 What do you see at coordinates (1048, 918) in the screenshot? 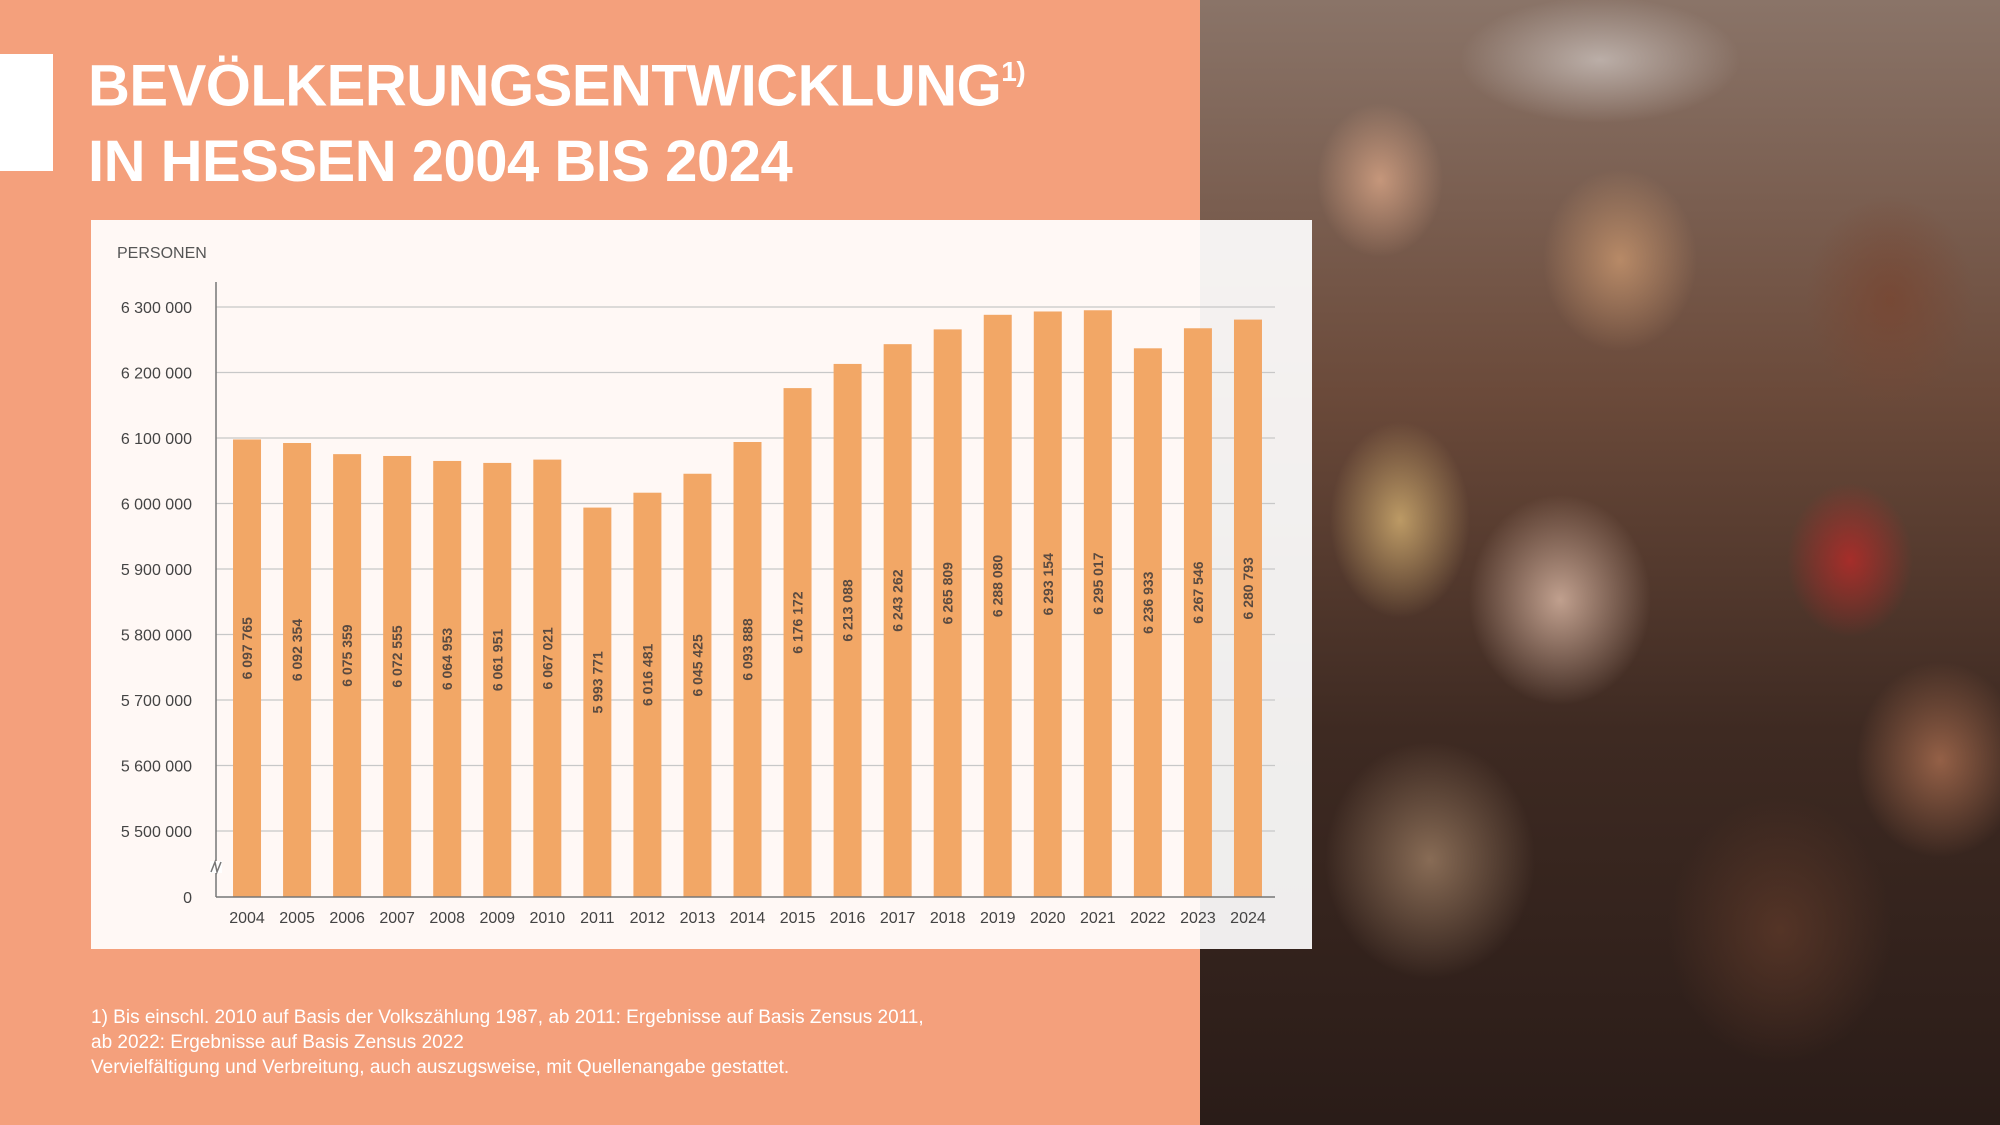
I see `x-tick-label: 2020` at bounding box center [1048, 918].